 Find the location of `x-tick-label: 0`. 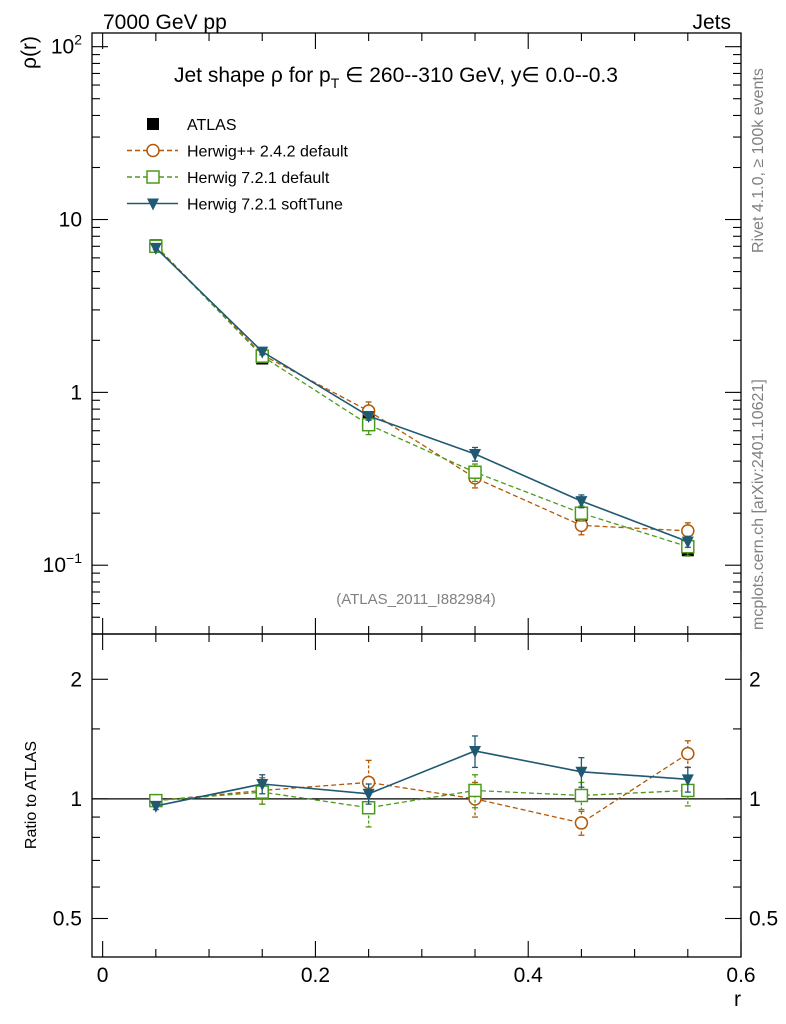

x-tick-label: 0 is located at coordinates (103, 975).